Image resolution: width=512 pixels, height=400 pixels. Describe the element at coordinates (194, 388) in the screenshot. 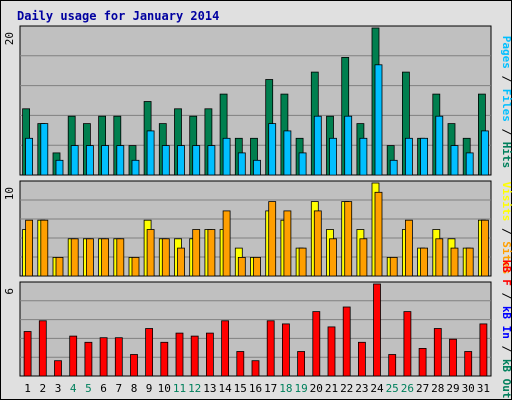

I see `x-tick-label-12: 12` at that location.